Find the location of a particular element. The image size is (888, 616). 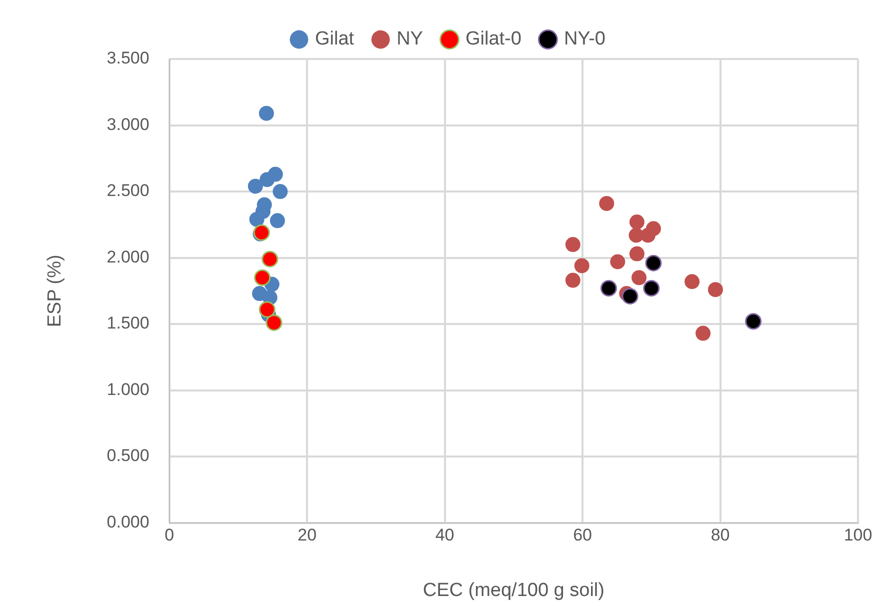

y-tick-label: 1.500 is located at coordinates (128, 323).